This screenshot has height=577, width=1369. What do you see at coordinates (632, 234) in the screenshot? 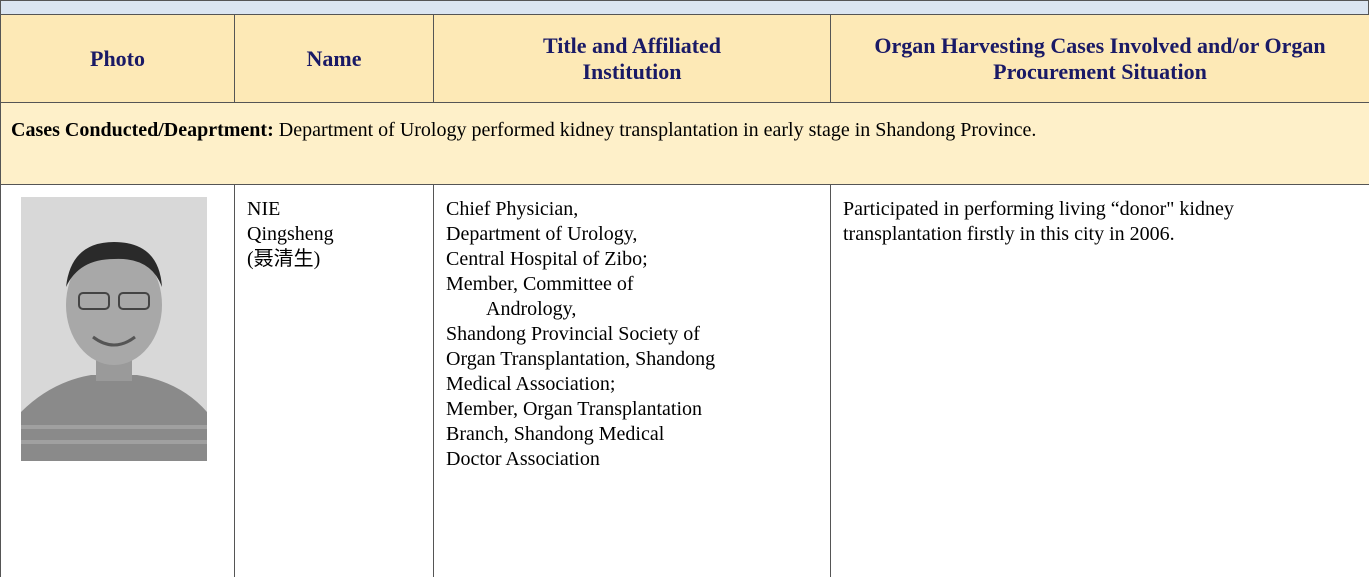
I see `title-line: Department of Urology,` at bounding box center [632, 234].